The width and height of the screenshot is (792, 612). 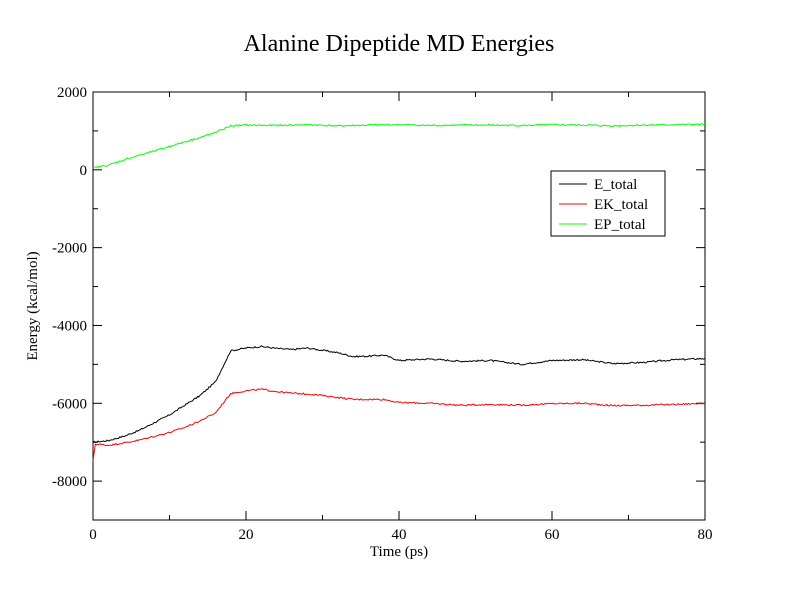 What do you see at coordinates (72, 93) in the screenshot?
I see `y-tick-label: 2000` at bounding box center [72, 93].